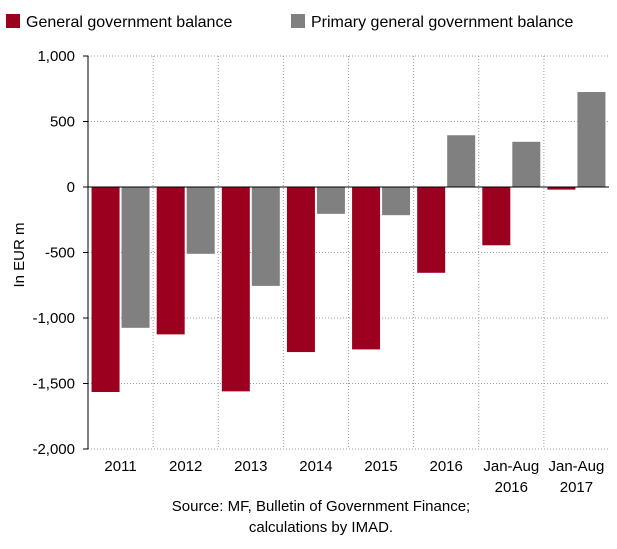 This screenshot has height=549, width=617. I want to click on x-tick-label: 2011, so click(120, 466).